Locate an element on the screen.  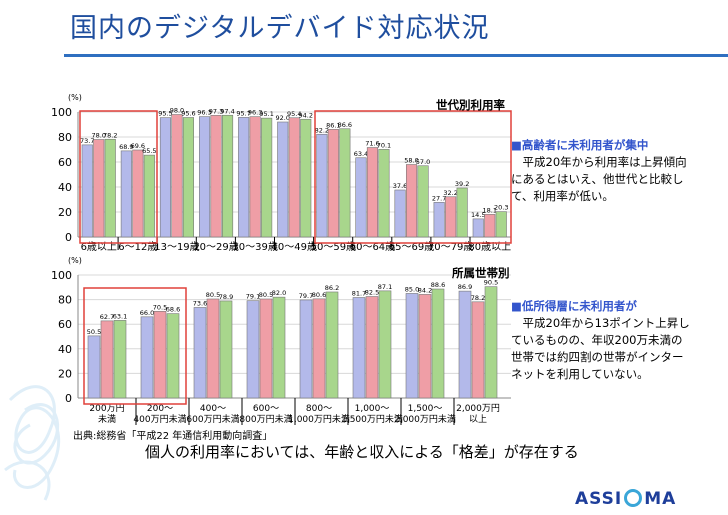
chart2-data-label: 81.7 is located at coordinates (359, 294).